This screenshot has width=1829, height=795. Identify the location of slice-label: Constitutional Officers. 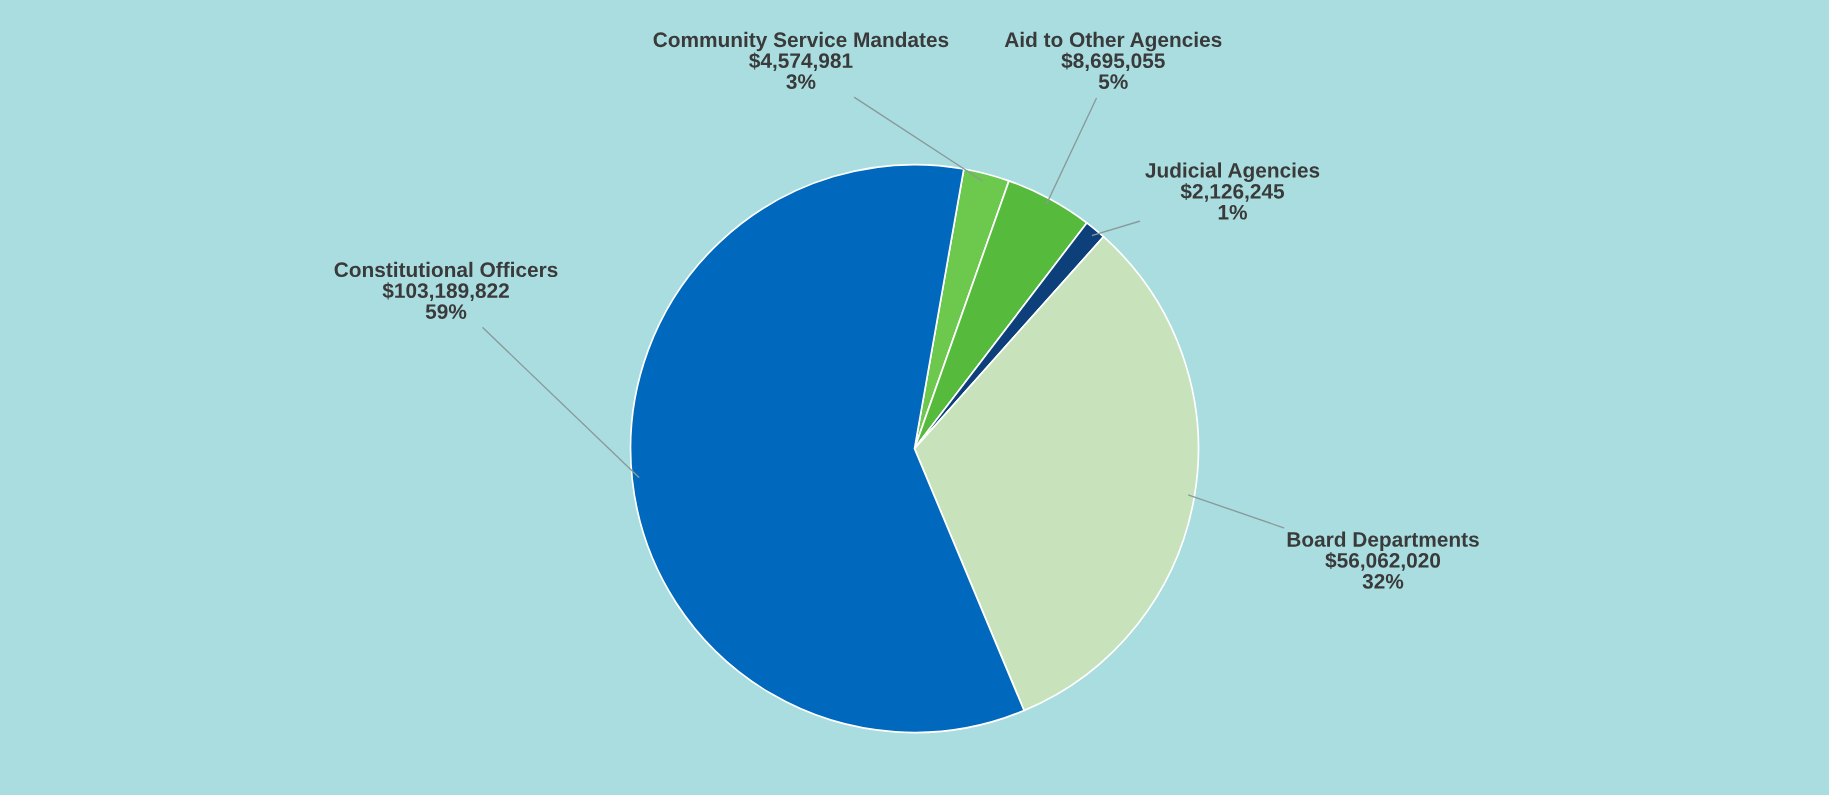
(446, 269).